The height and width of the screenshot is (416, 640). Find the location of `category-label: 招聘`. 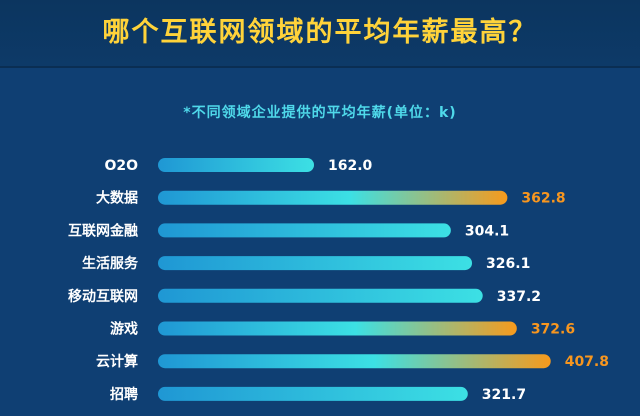

category-label: 招聘 is located at coordinates (124, 394).